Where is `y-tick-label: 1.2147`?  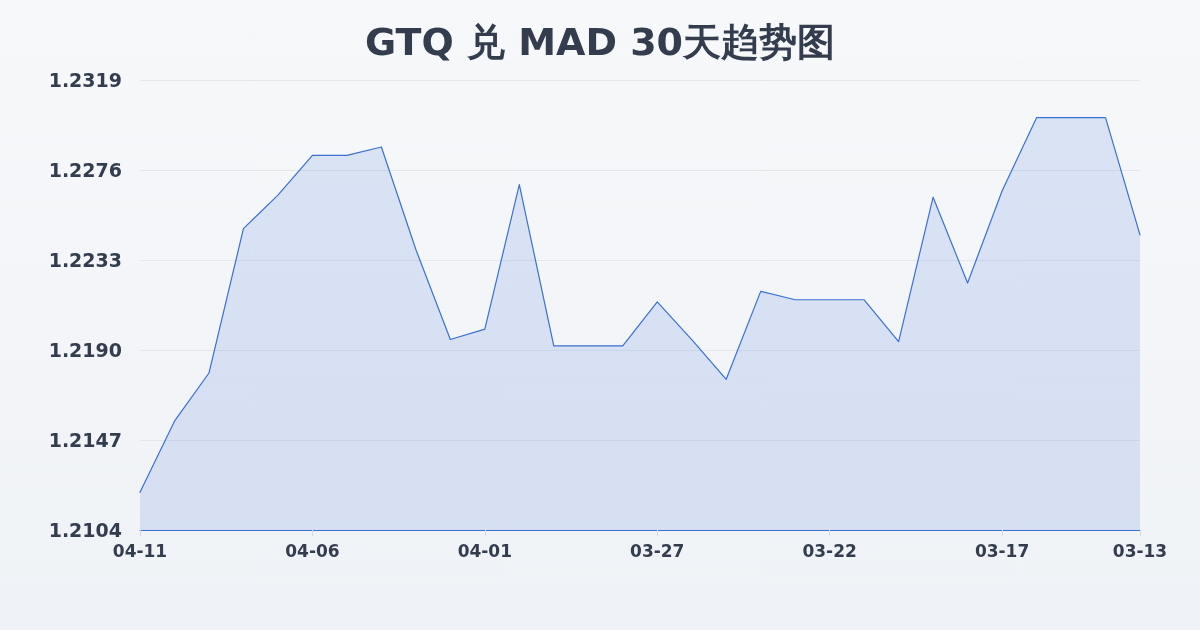
y-tick-label: 1.2147 is located at coordinates (85, 440).